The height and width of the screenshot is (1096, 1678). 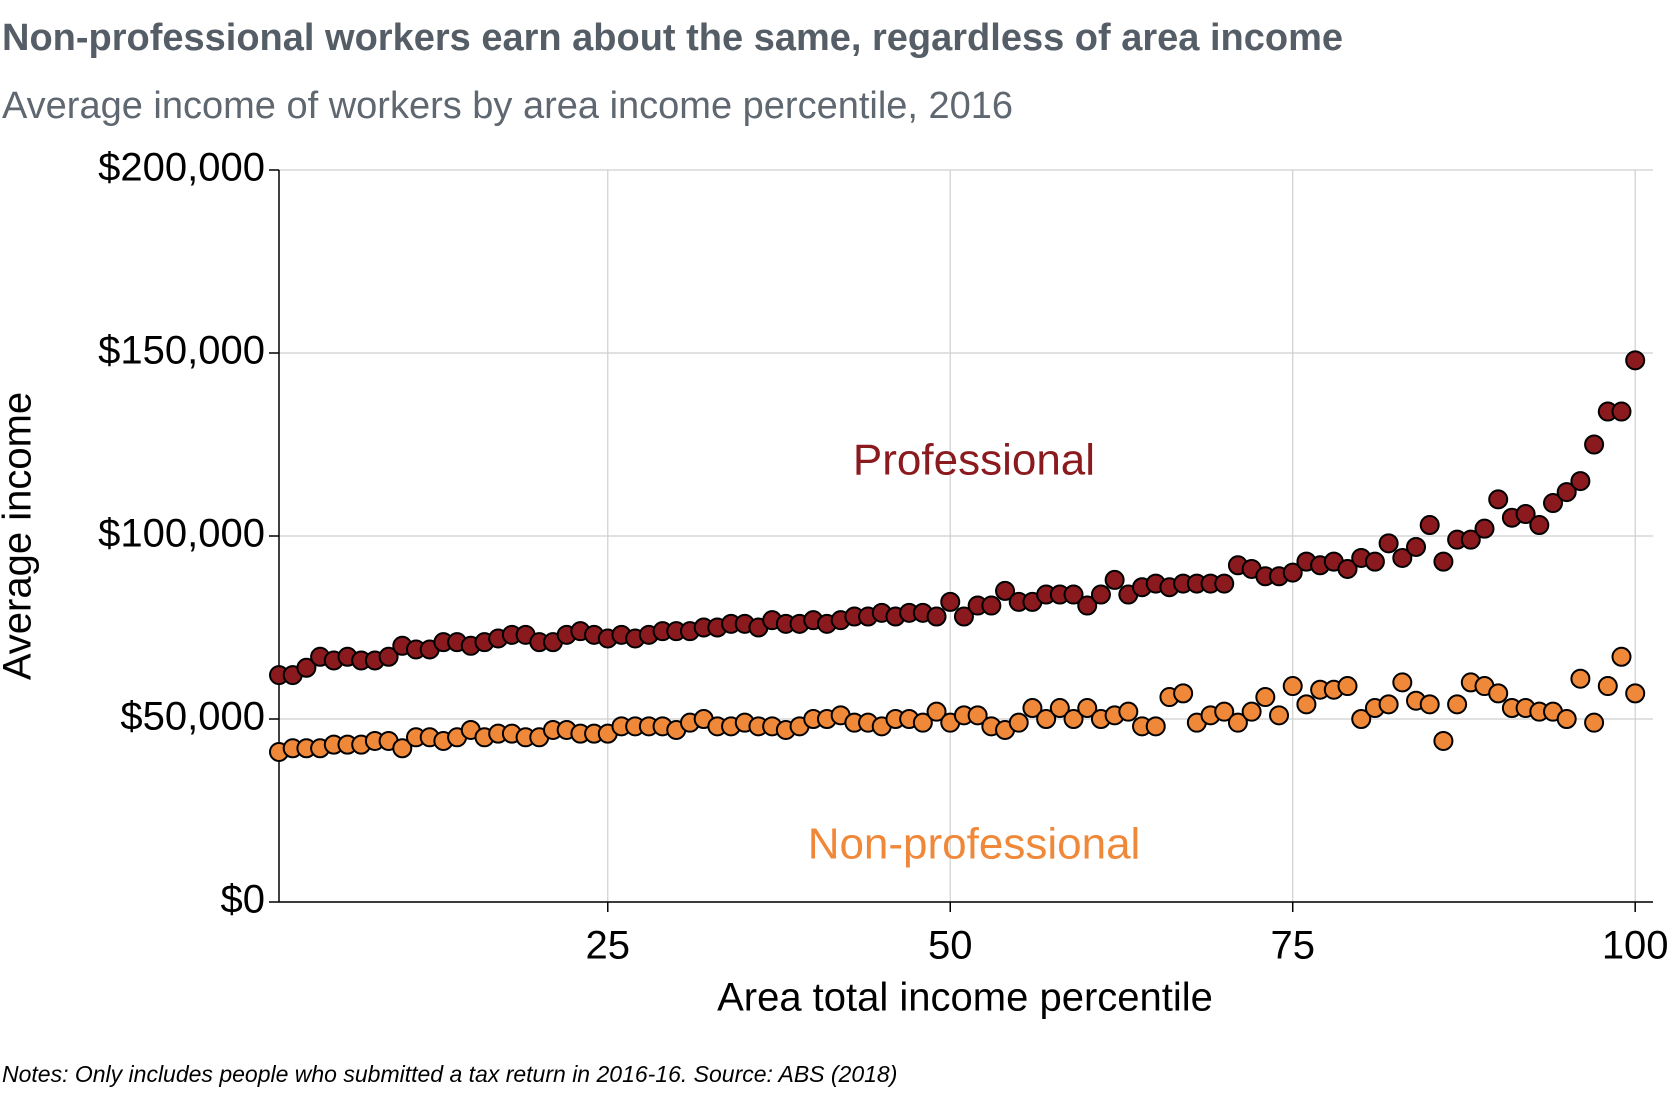 What do you see at coordinates (181, 168) in the screenshot?
I see `y-tick-label: $200,000` at bounding box center [181, 168].